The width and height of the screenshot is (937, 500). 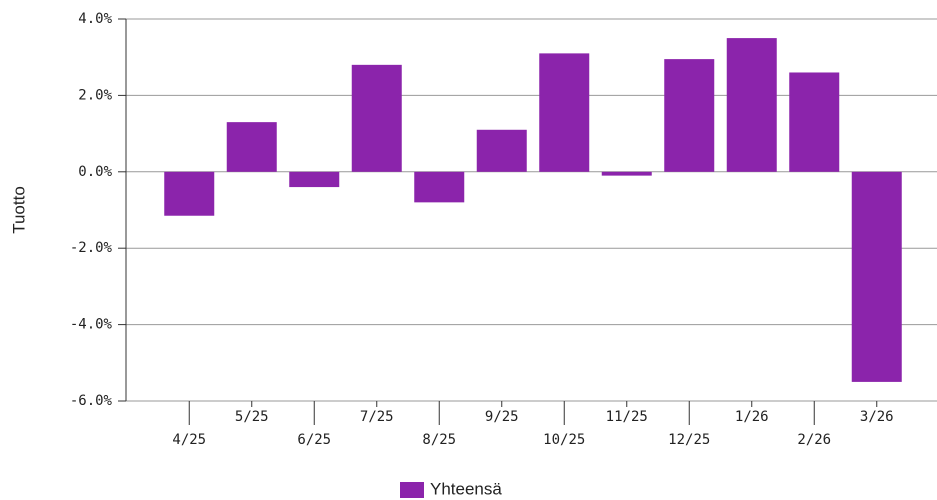 I want to click on x-tick-label: 6/25, so click(x=314, y=440).